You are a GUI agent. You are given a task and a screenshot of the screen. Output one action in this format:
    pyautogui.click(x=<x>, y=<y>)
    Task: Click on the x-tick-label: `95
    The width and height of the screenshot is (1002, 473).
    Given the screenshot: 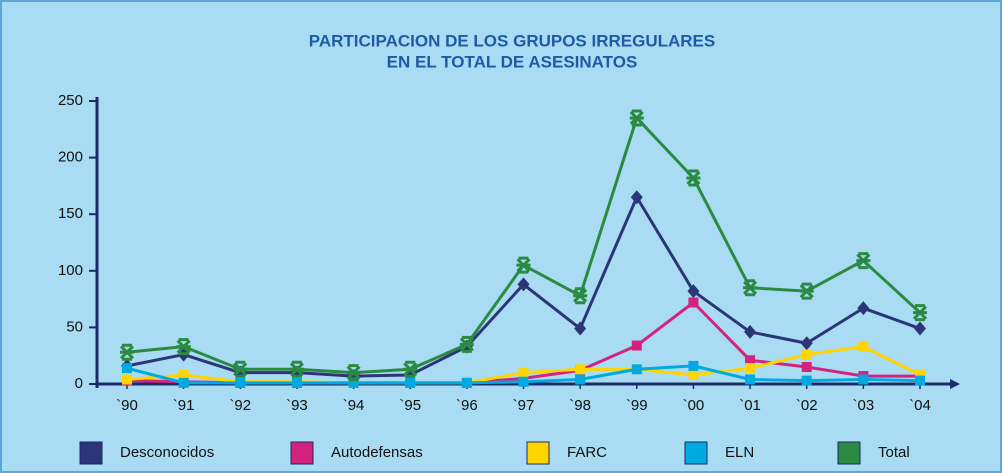 What is the action you would take?
    pyautogui.click(x=410, y=405)
    